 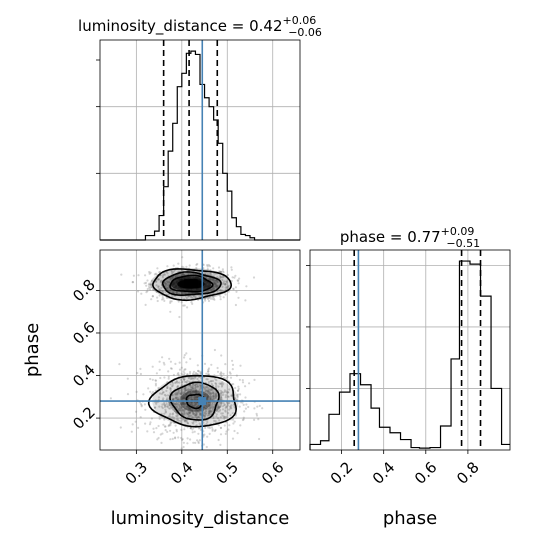 What do you see at coordinates (273, 473) in the screenshot?
I see `ld-xtick-label-3: 0.6` at bounding box center [273, 473].